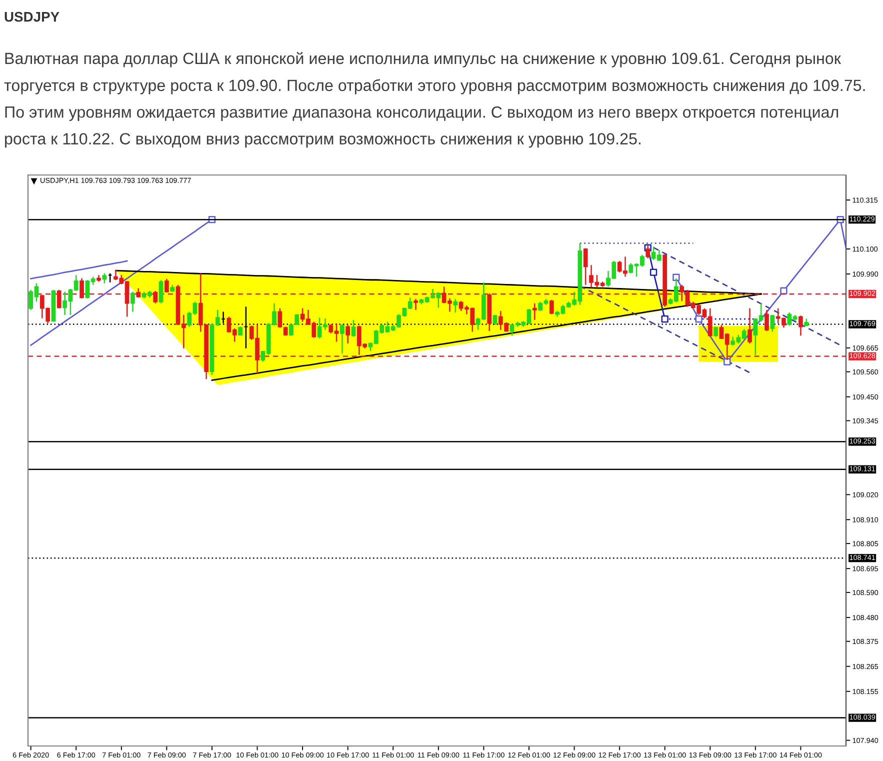 The height and width of the screenshot is (761, 883). I want to click on chart-title: USDJPY, so click(32, 17).